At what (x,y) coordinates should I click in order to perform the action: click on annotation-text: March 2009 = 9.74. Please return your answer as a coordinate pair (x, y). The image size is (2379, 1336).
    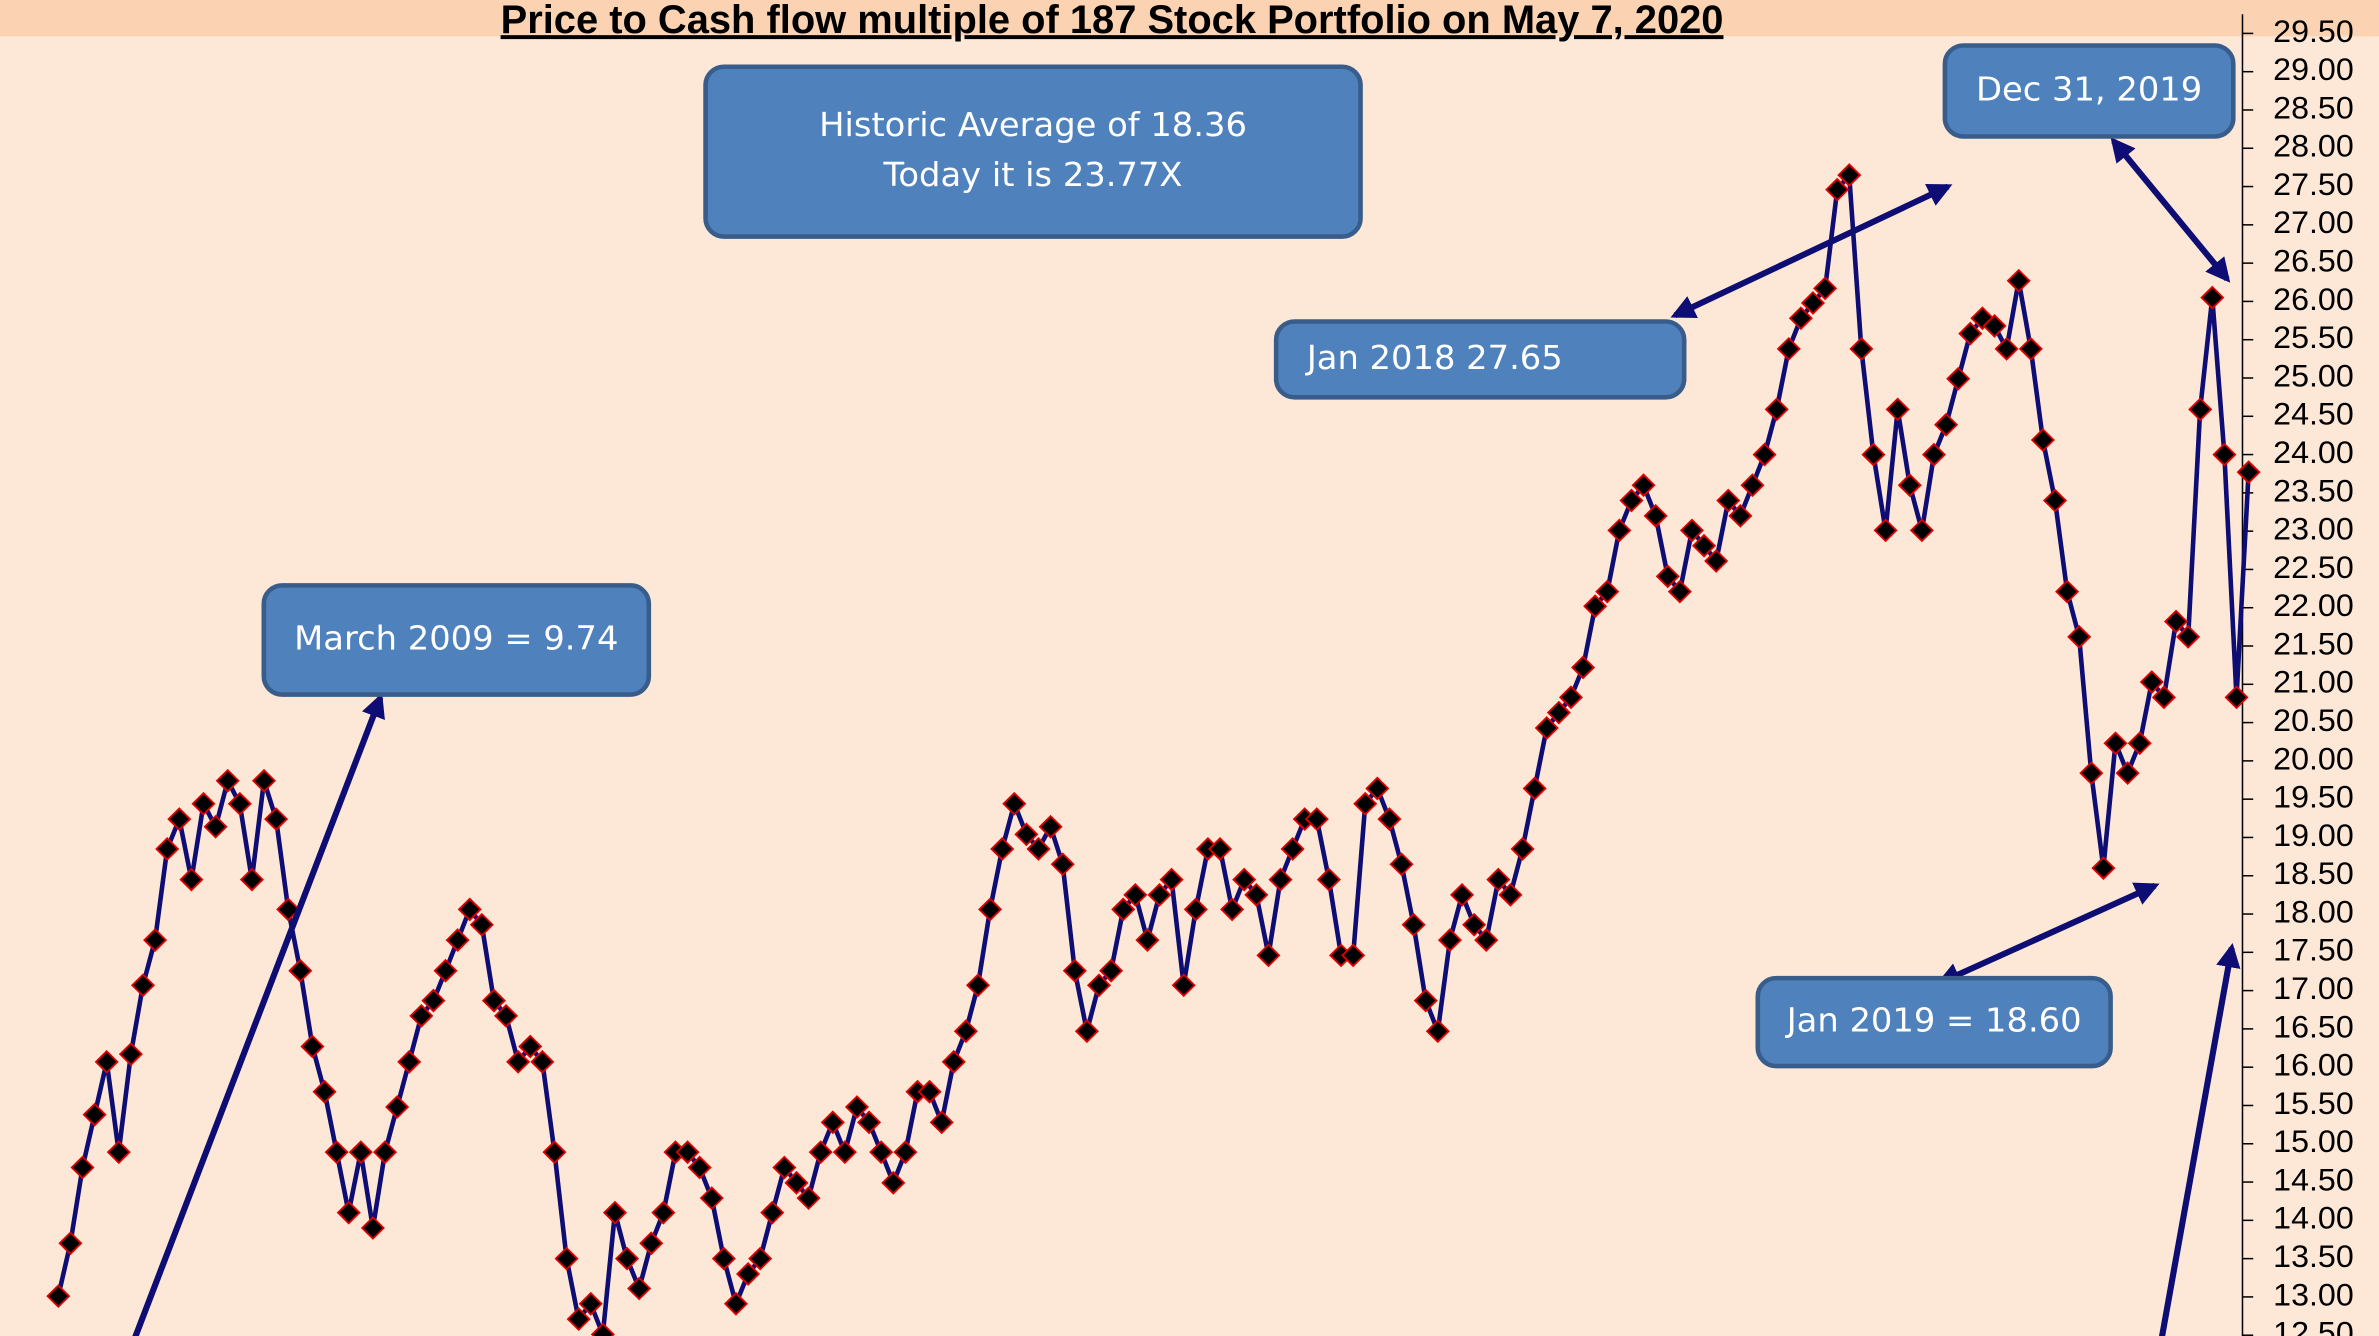
    Looking at the image, I should click on (456, 638).